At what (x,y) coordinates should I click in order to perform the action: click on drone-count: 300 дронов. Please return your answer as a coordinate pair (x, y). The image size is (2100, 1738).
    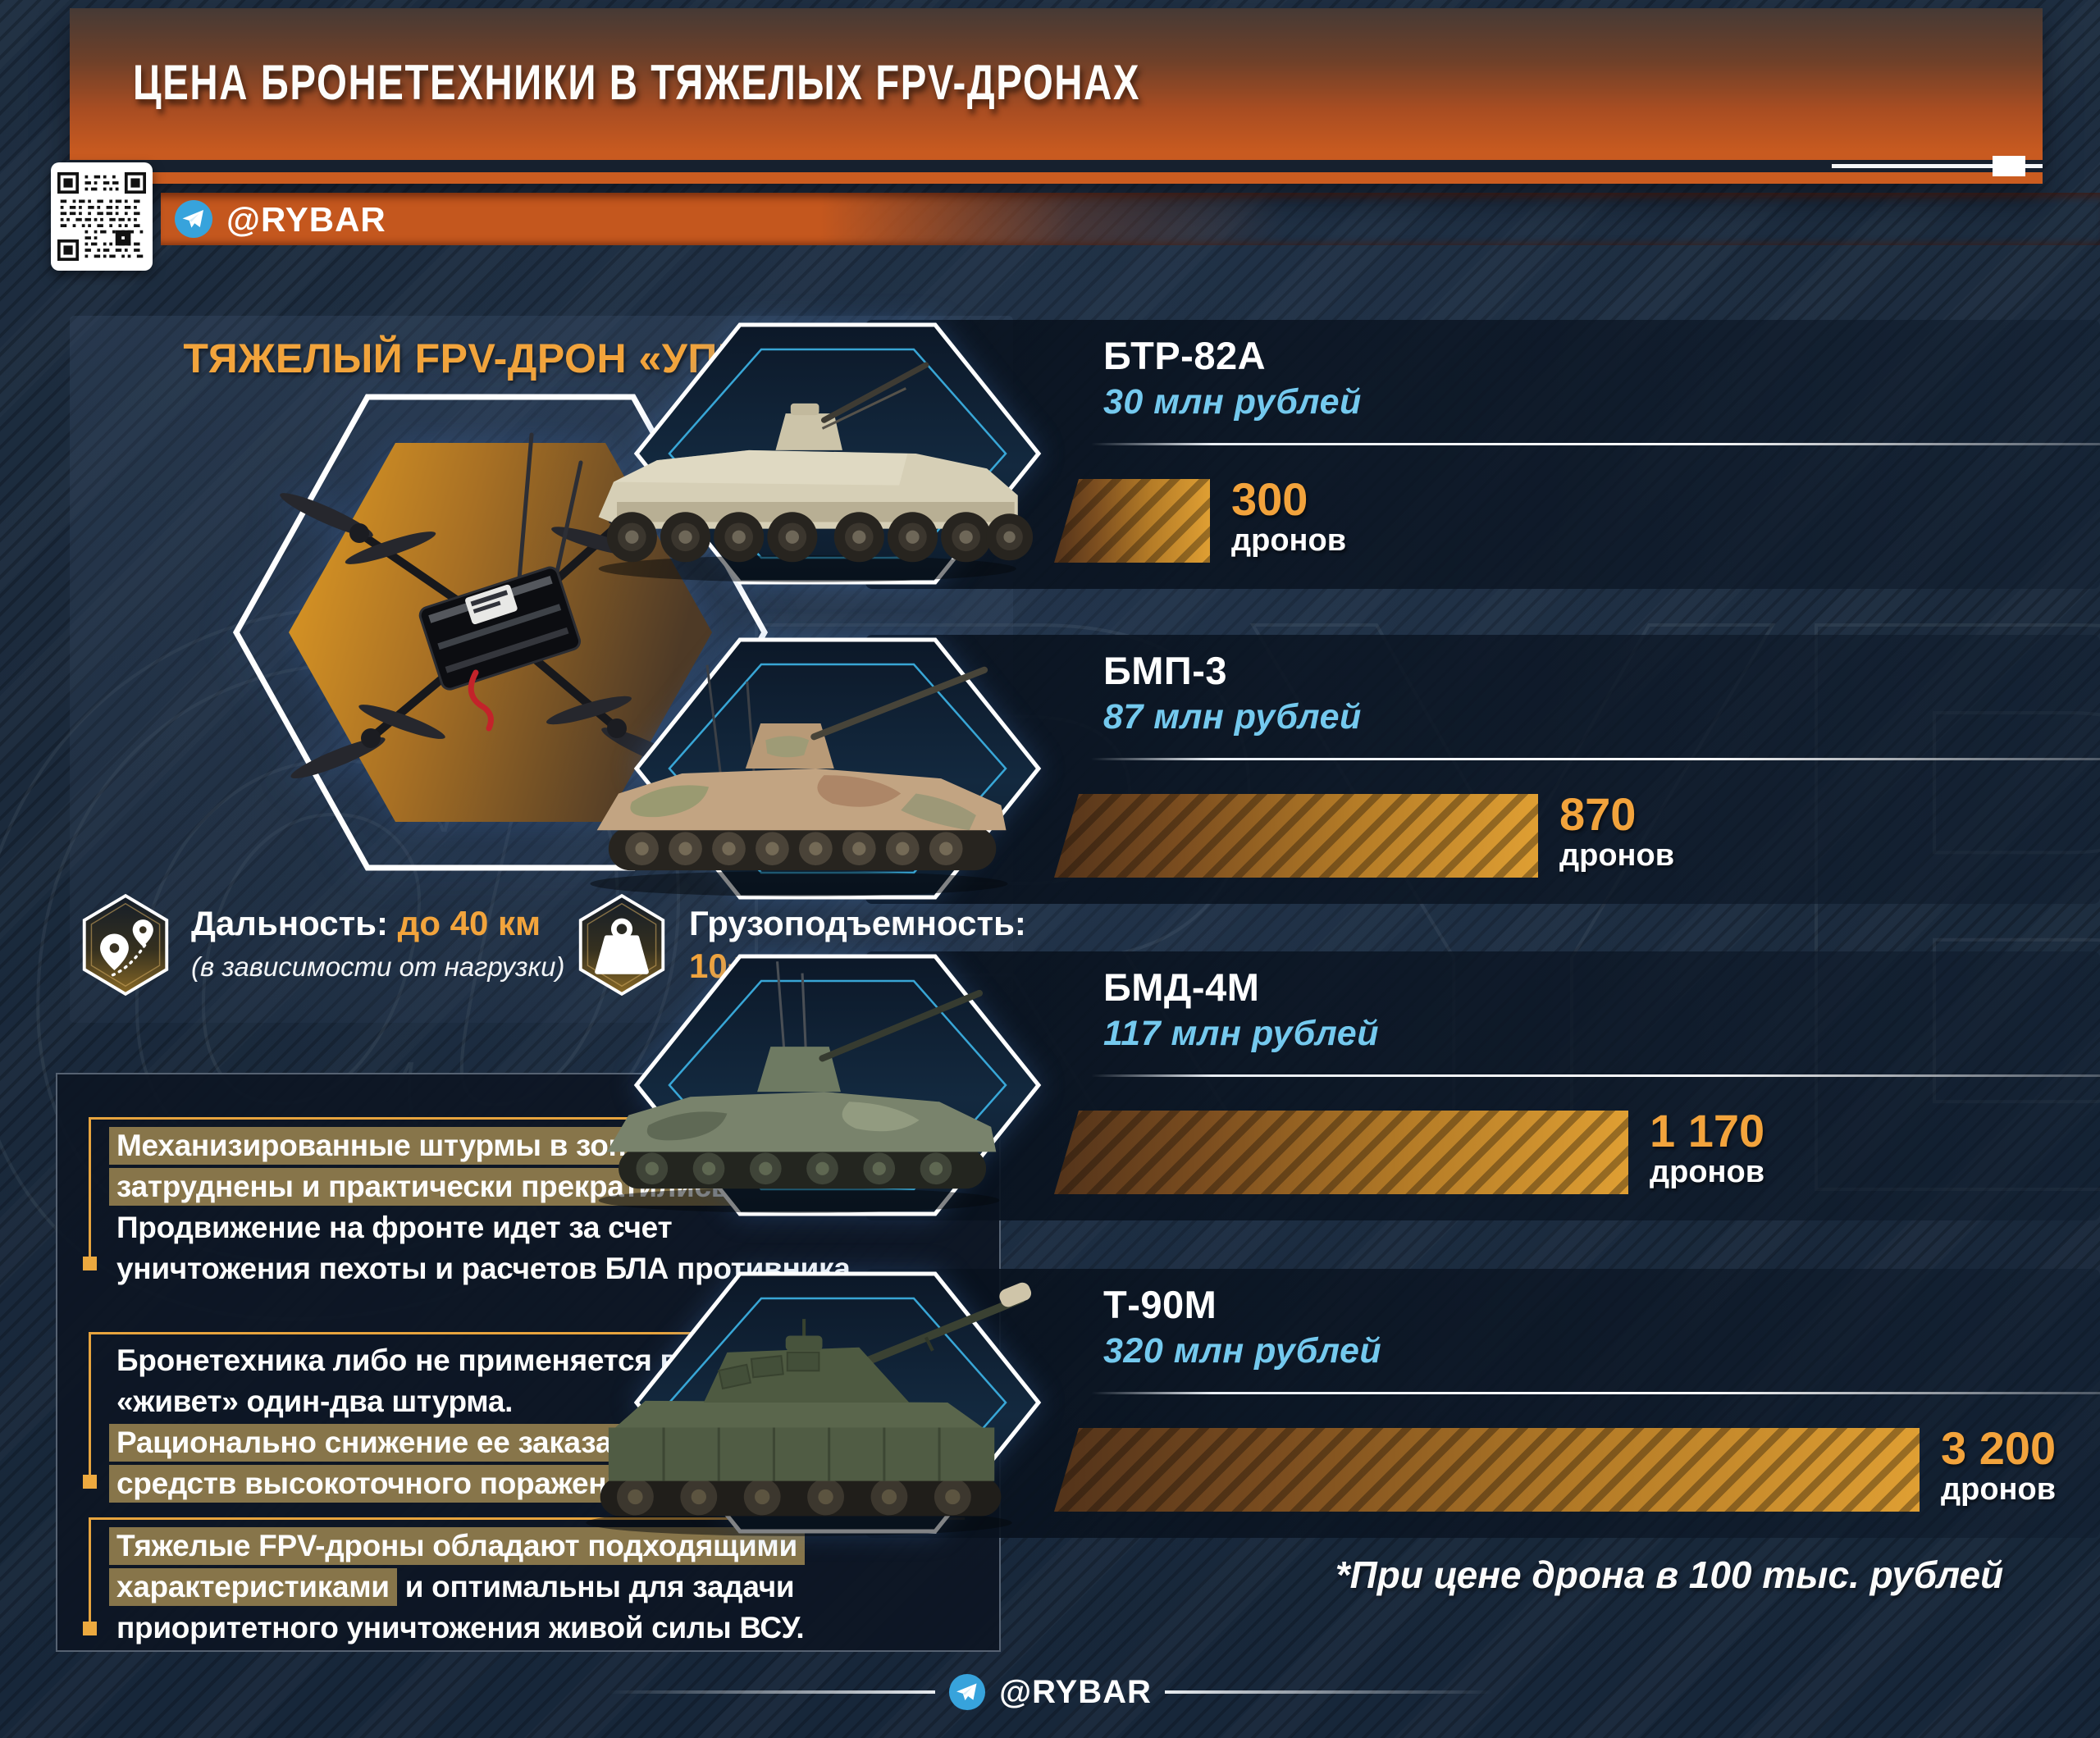
    Looking at the image, I should click on (1289, 516).